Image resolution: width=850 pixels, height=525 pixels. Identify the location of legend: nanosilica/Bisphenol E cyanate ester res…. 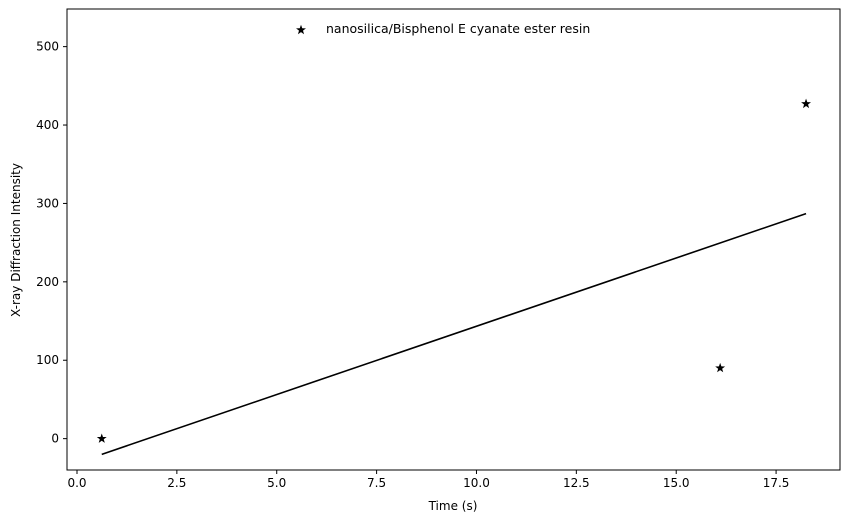
(443, 28).